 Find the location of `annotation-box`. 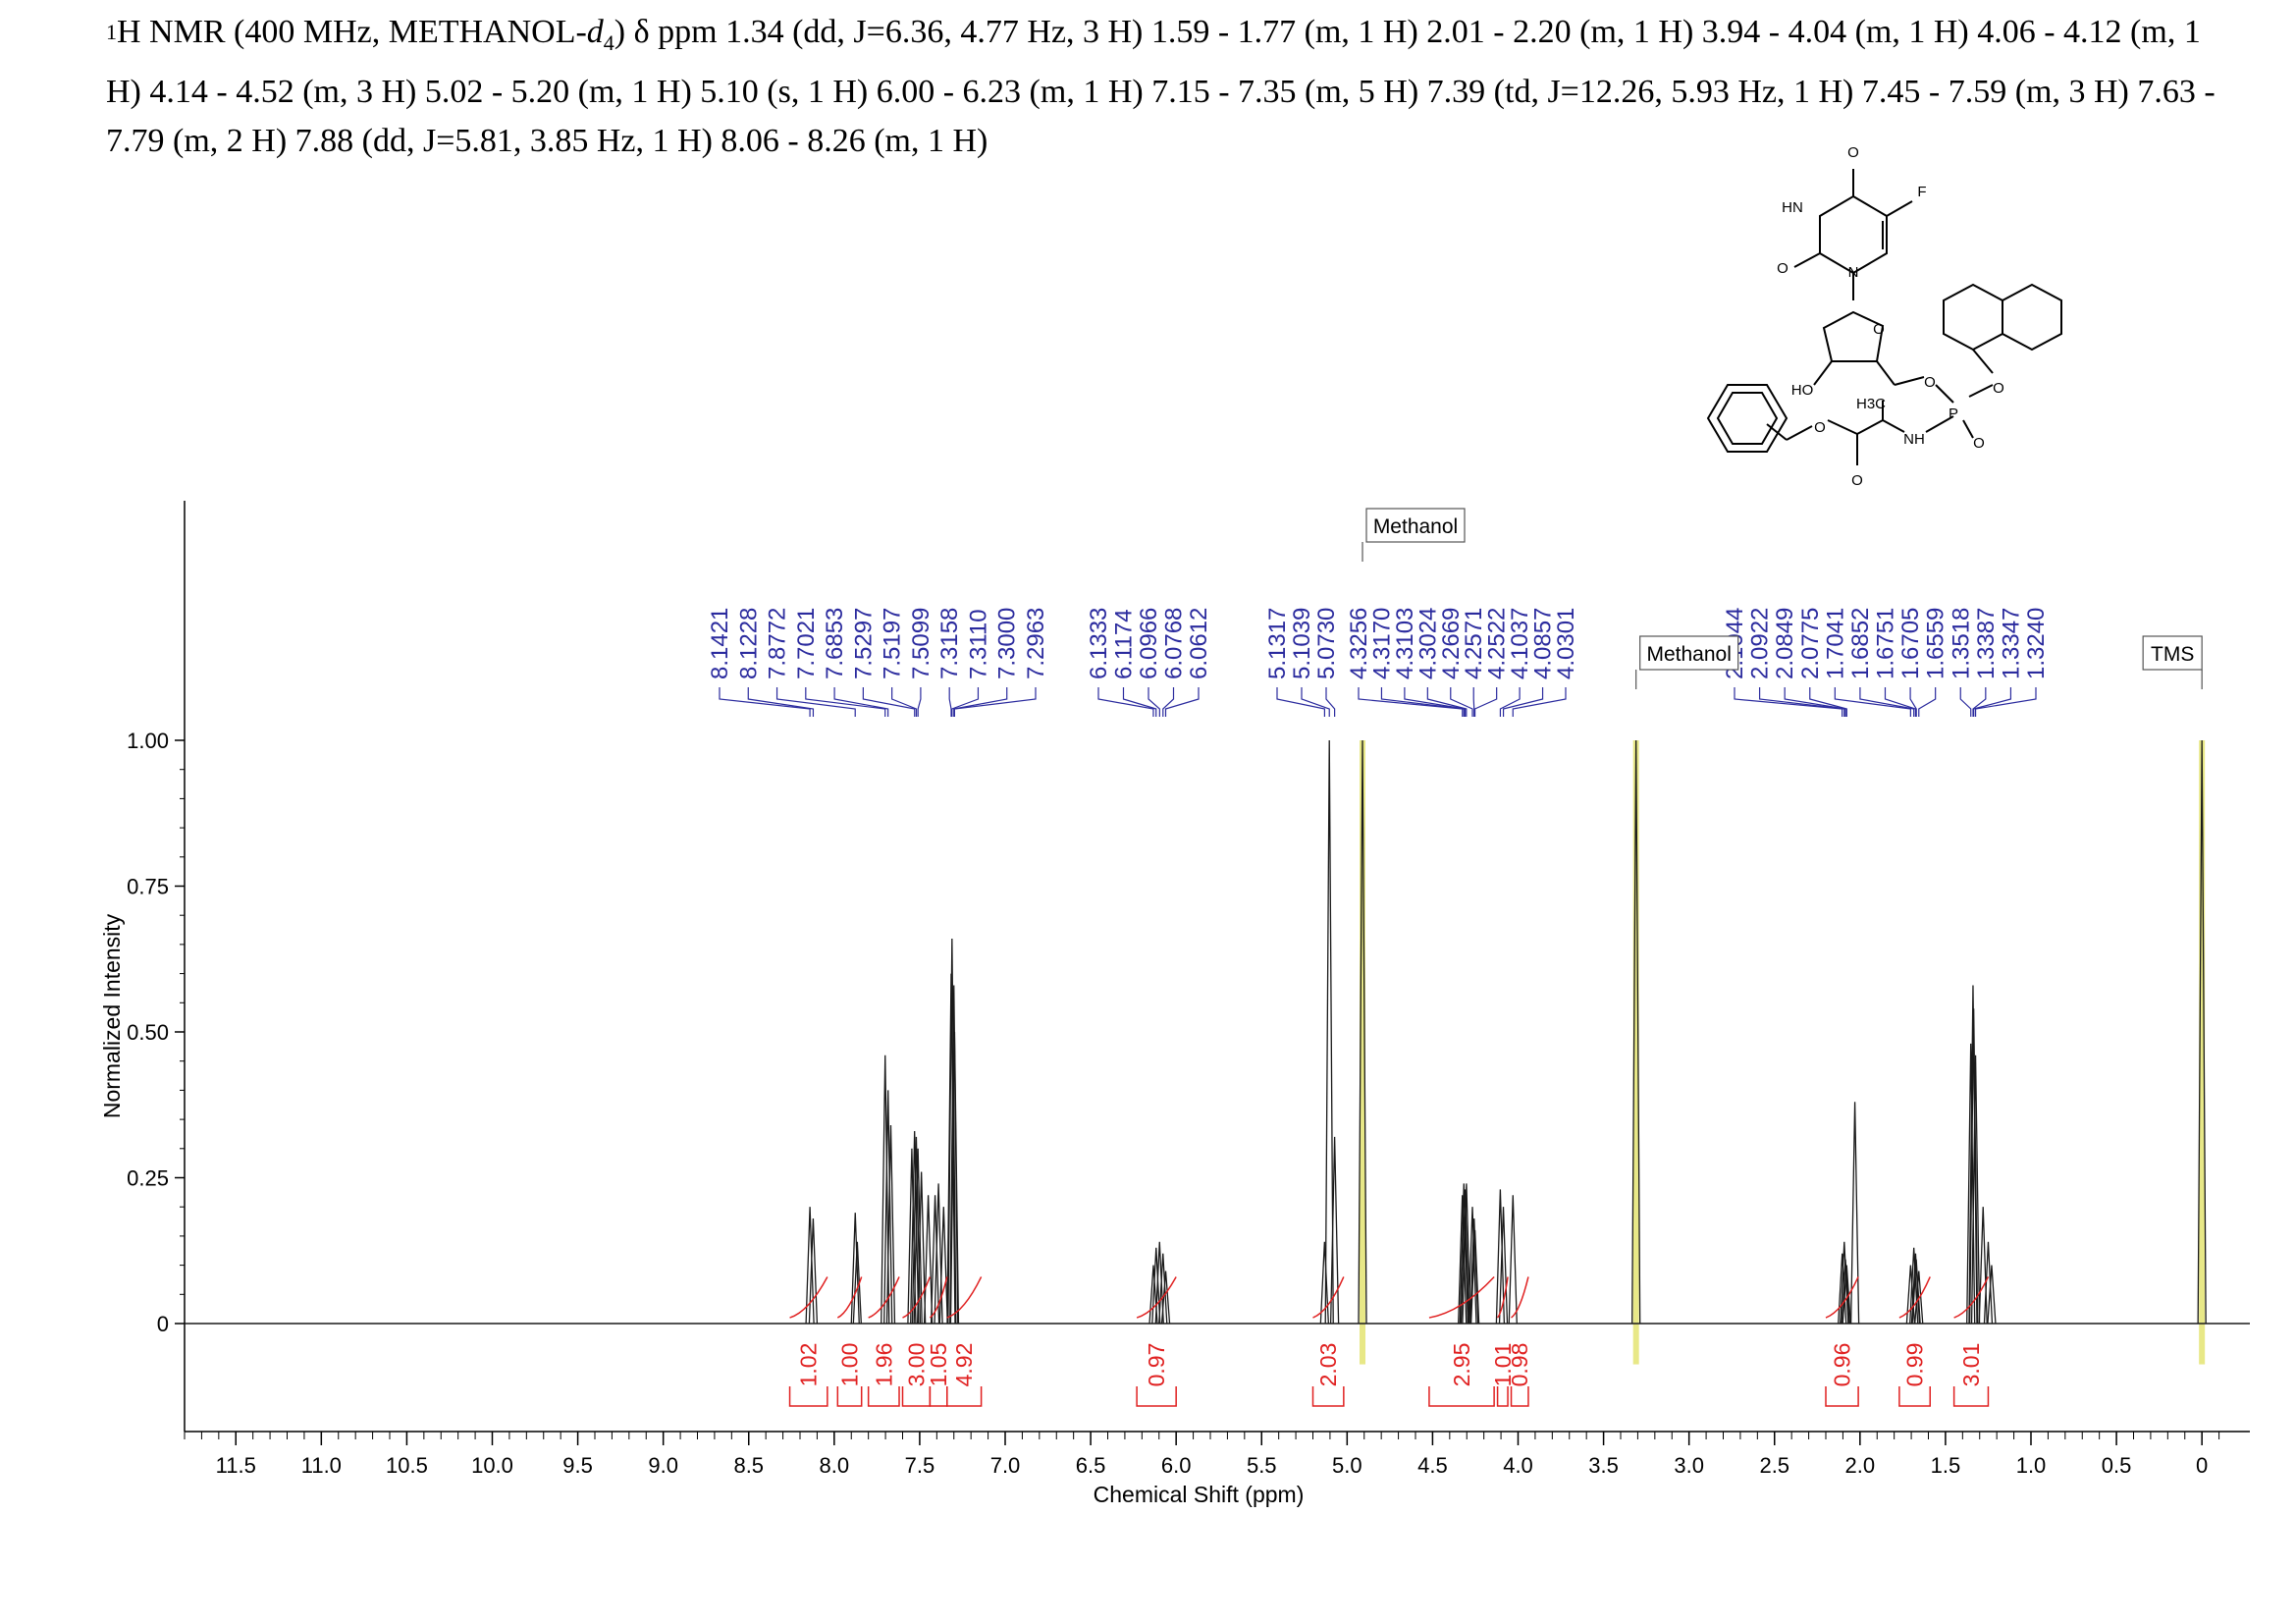

annotation-box is located at coordinates (1415, 526).